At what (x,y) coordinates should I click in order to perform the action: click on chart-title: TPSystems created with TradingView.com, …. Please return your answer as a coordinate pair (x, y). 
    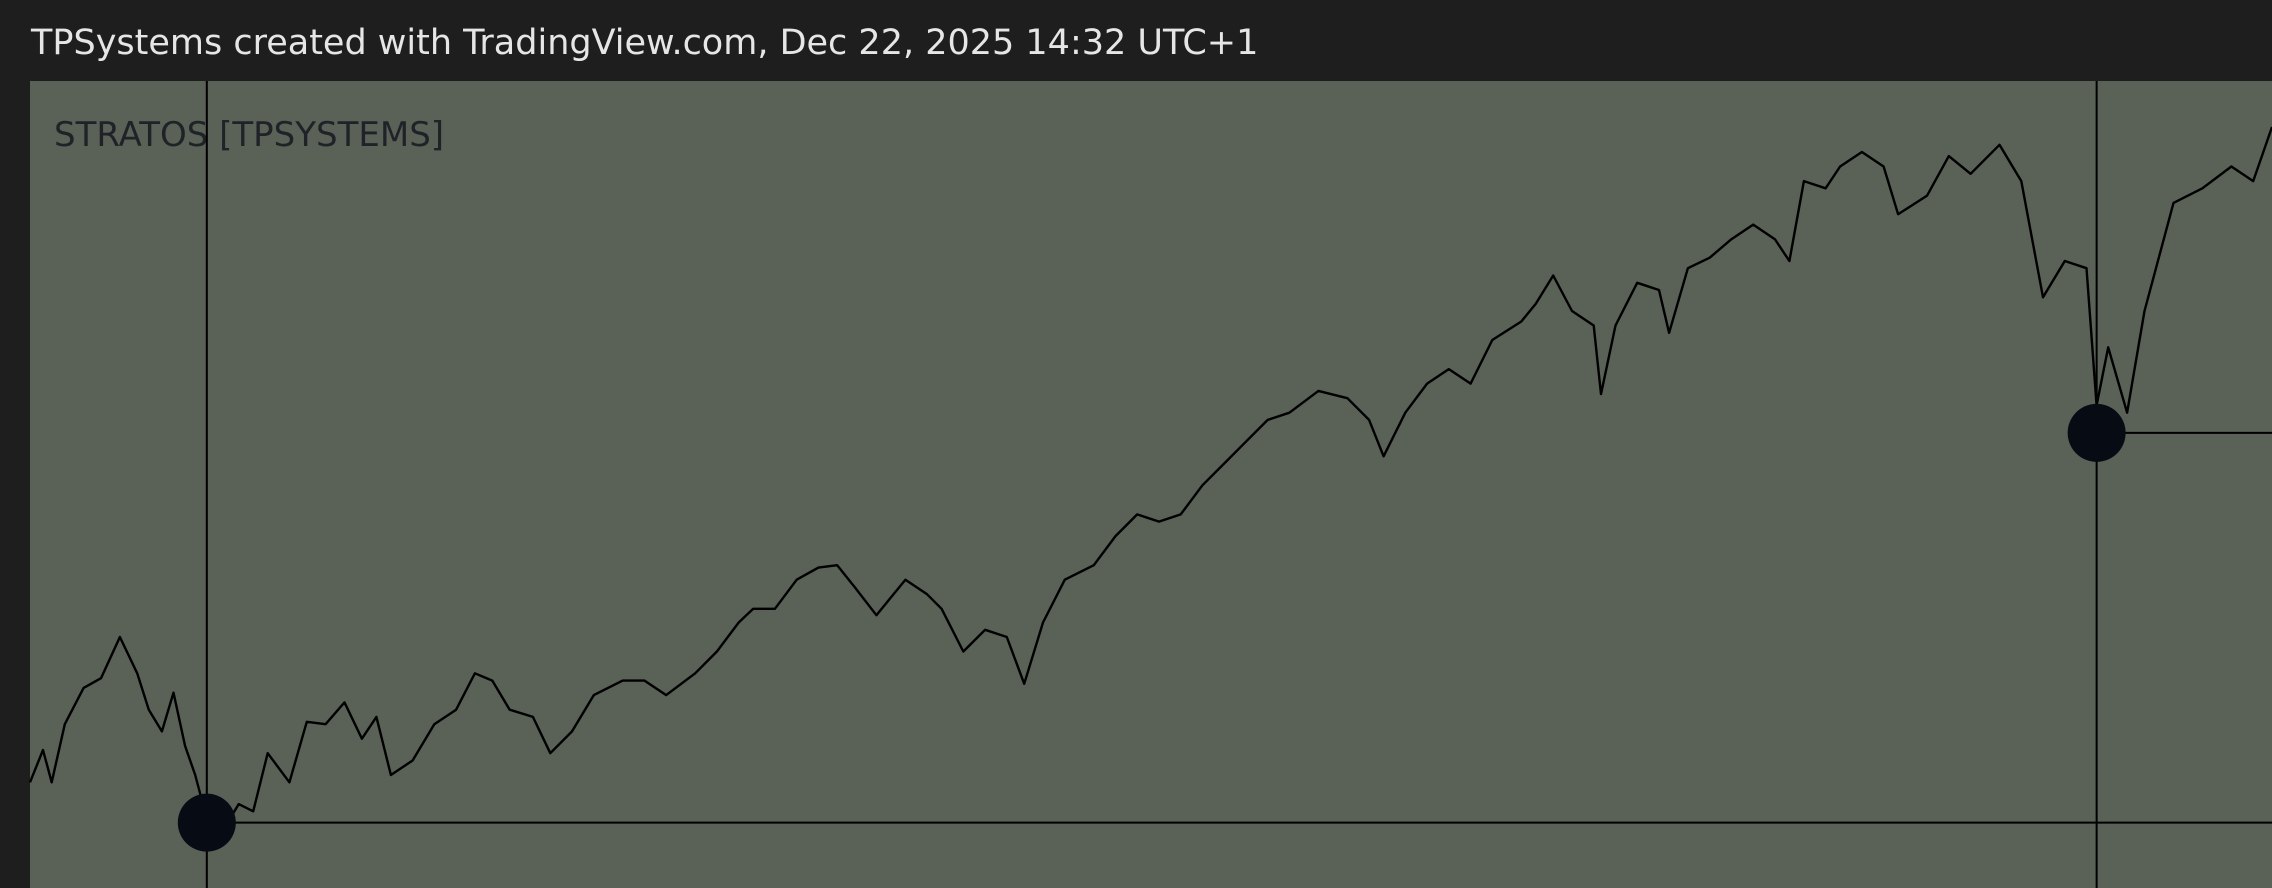
    Looking at the image, I should click on (644, 43).